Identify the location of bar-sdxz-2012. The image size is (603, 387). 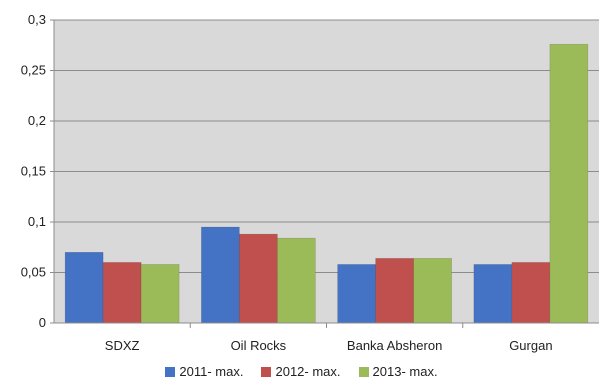
(122, 293).